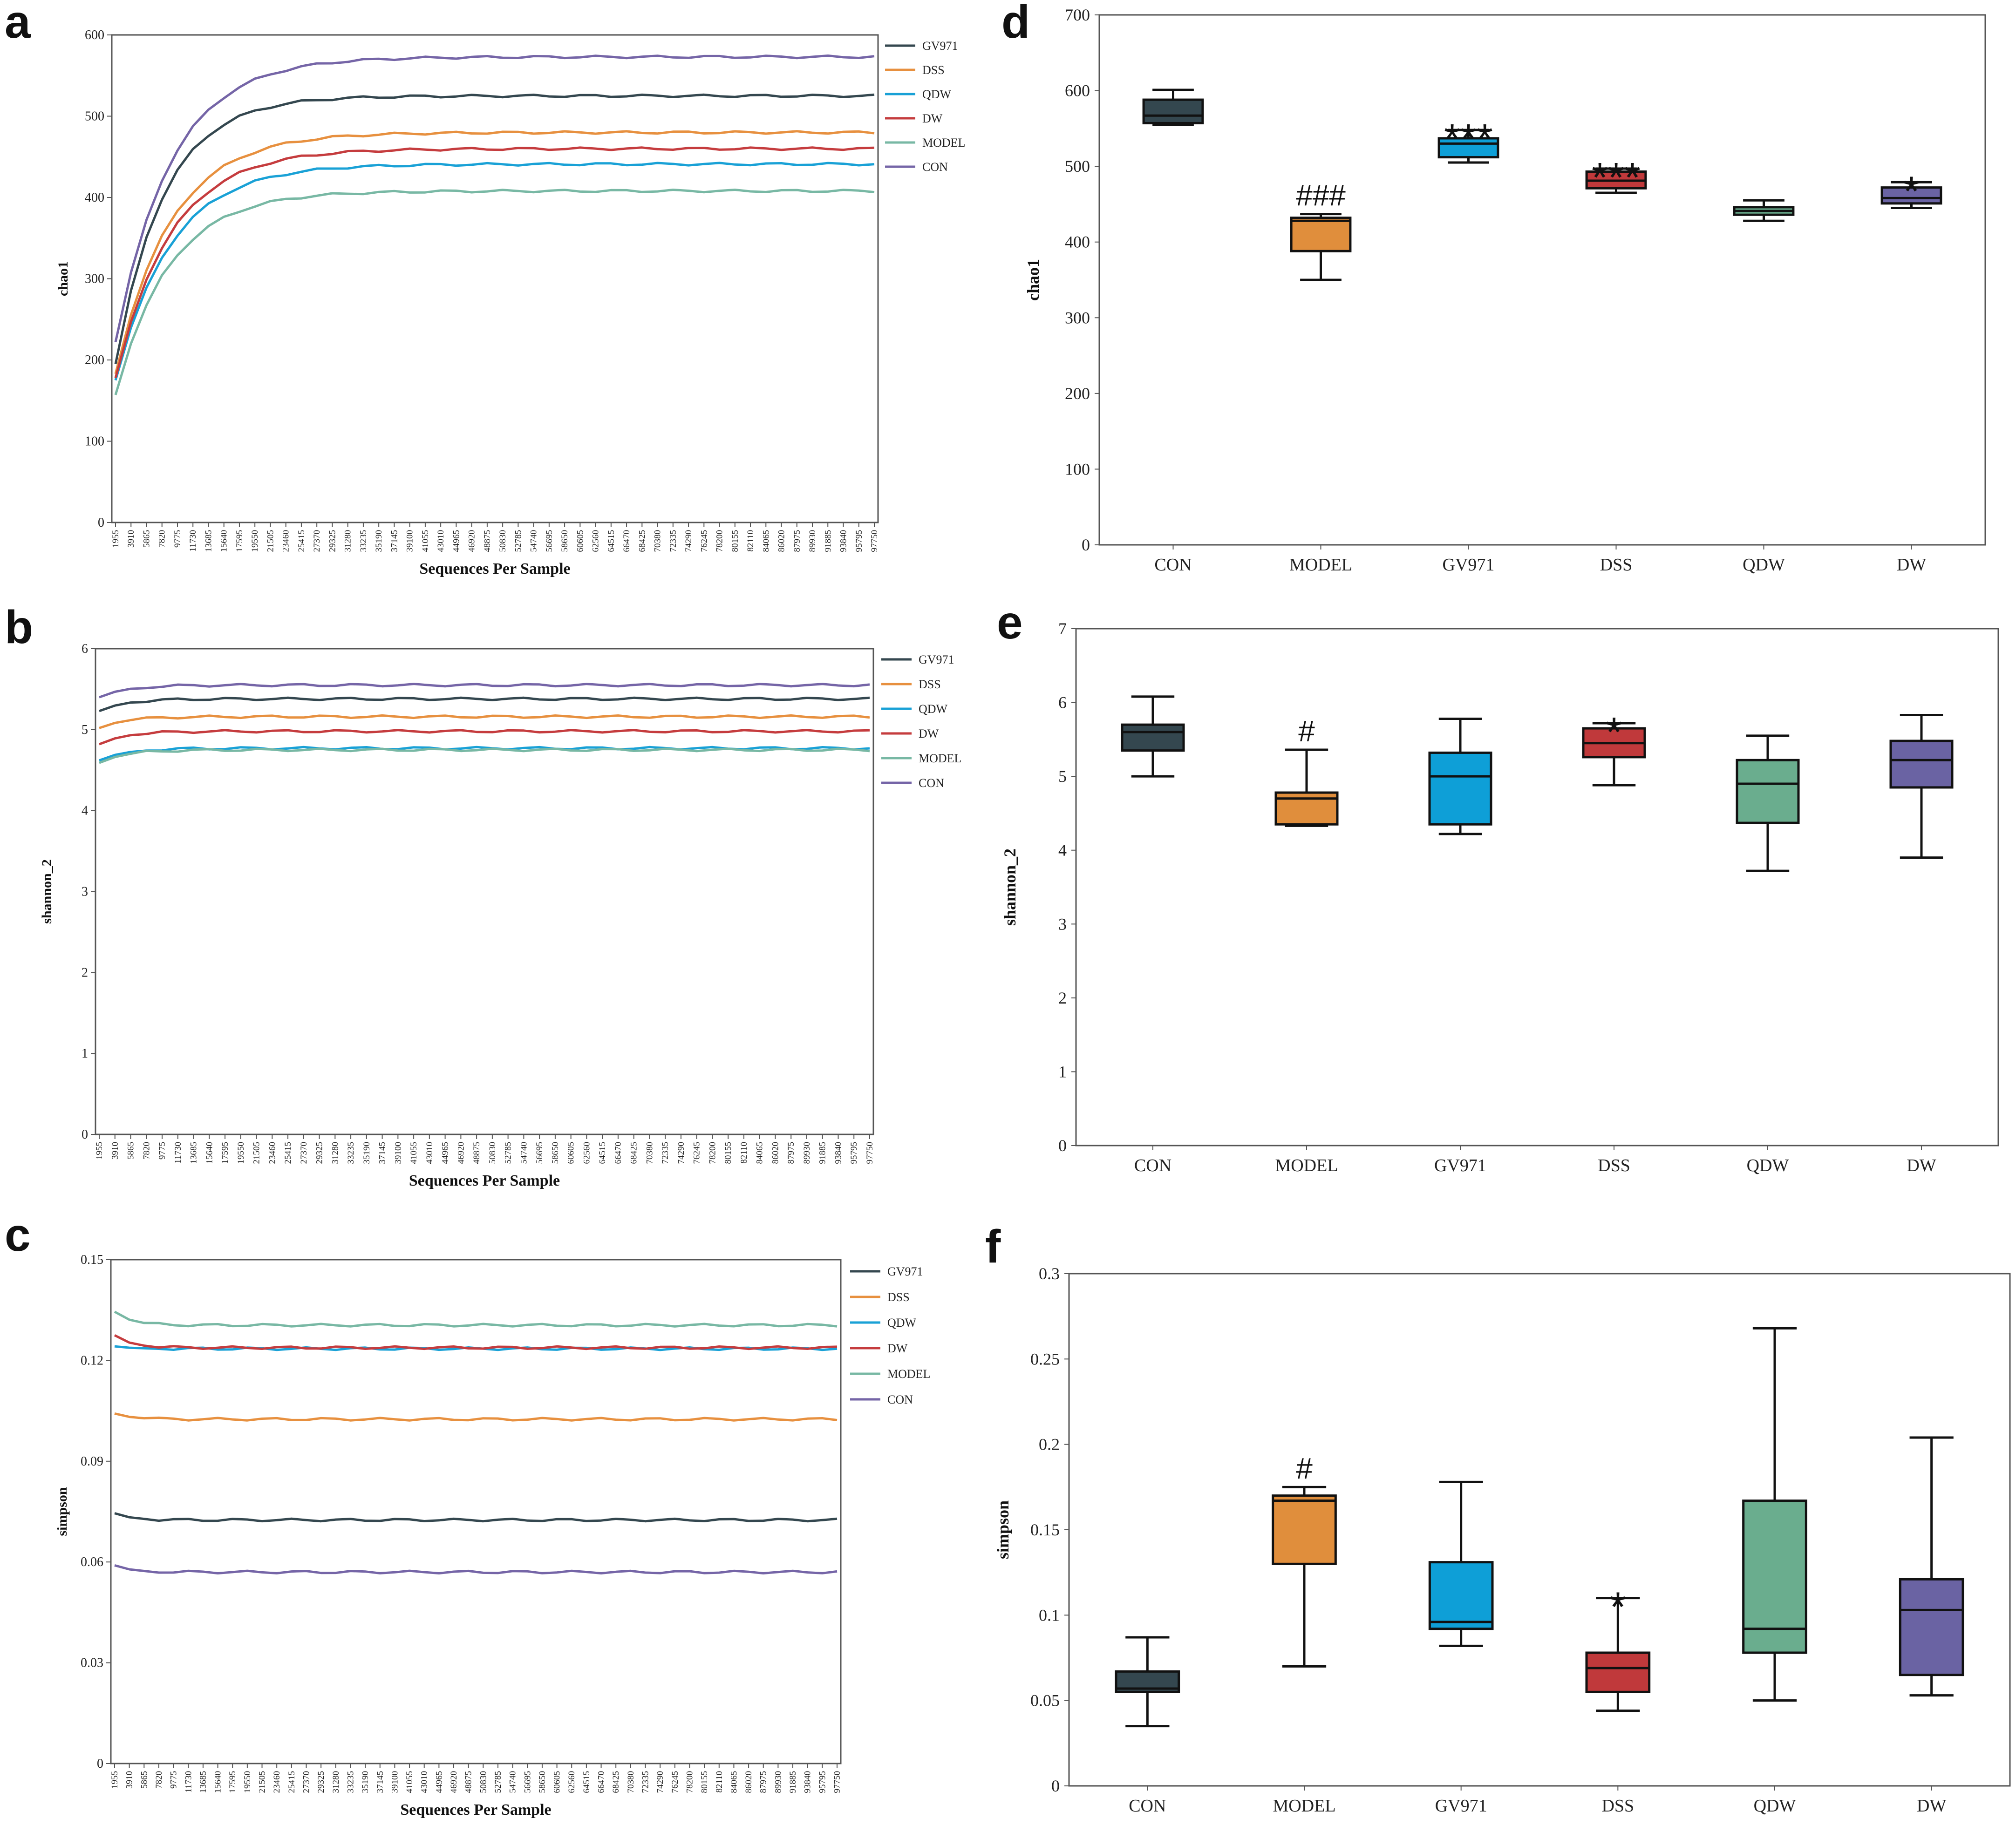 This screenshot has height=1825, width=2016. What do you see at coordinates (247, 1782) in the screenshot?
I see `x-tick-label: 19550` at bounding box center [247, 1782].